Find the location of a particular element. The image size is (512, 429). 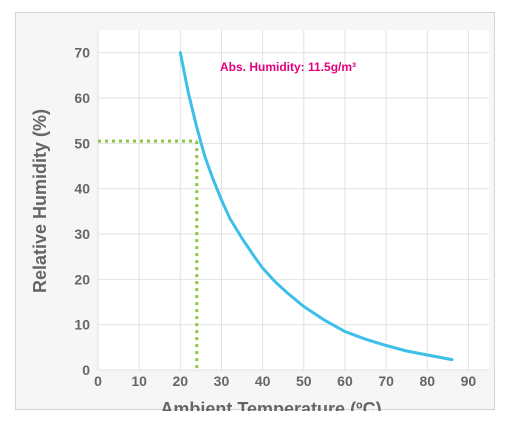

x-tick-label: 80 is located at coordinates (427, 381).